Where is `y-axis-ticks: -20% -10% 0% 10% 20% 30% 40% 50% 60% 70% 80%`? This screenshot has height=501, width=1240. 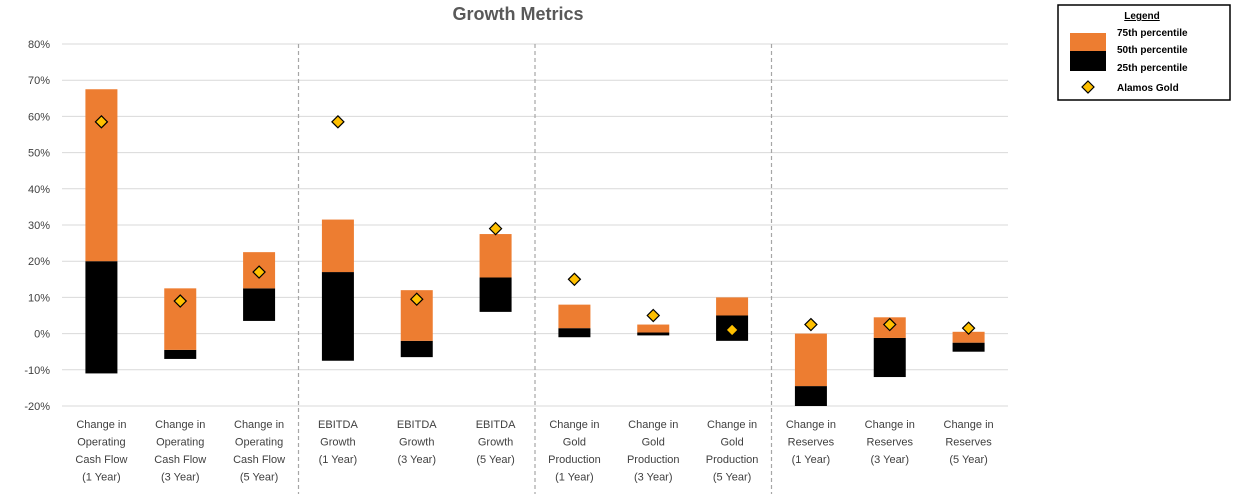
y-axis-ticks: -20% -10% 0% 10% 20% 30% 40% 50% 60% 70% 80% is located at coordinates (37, 226).